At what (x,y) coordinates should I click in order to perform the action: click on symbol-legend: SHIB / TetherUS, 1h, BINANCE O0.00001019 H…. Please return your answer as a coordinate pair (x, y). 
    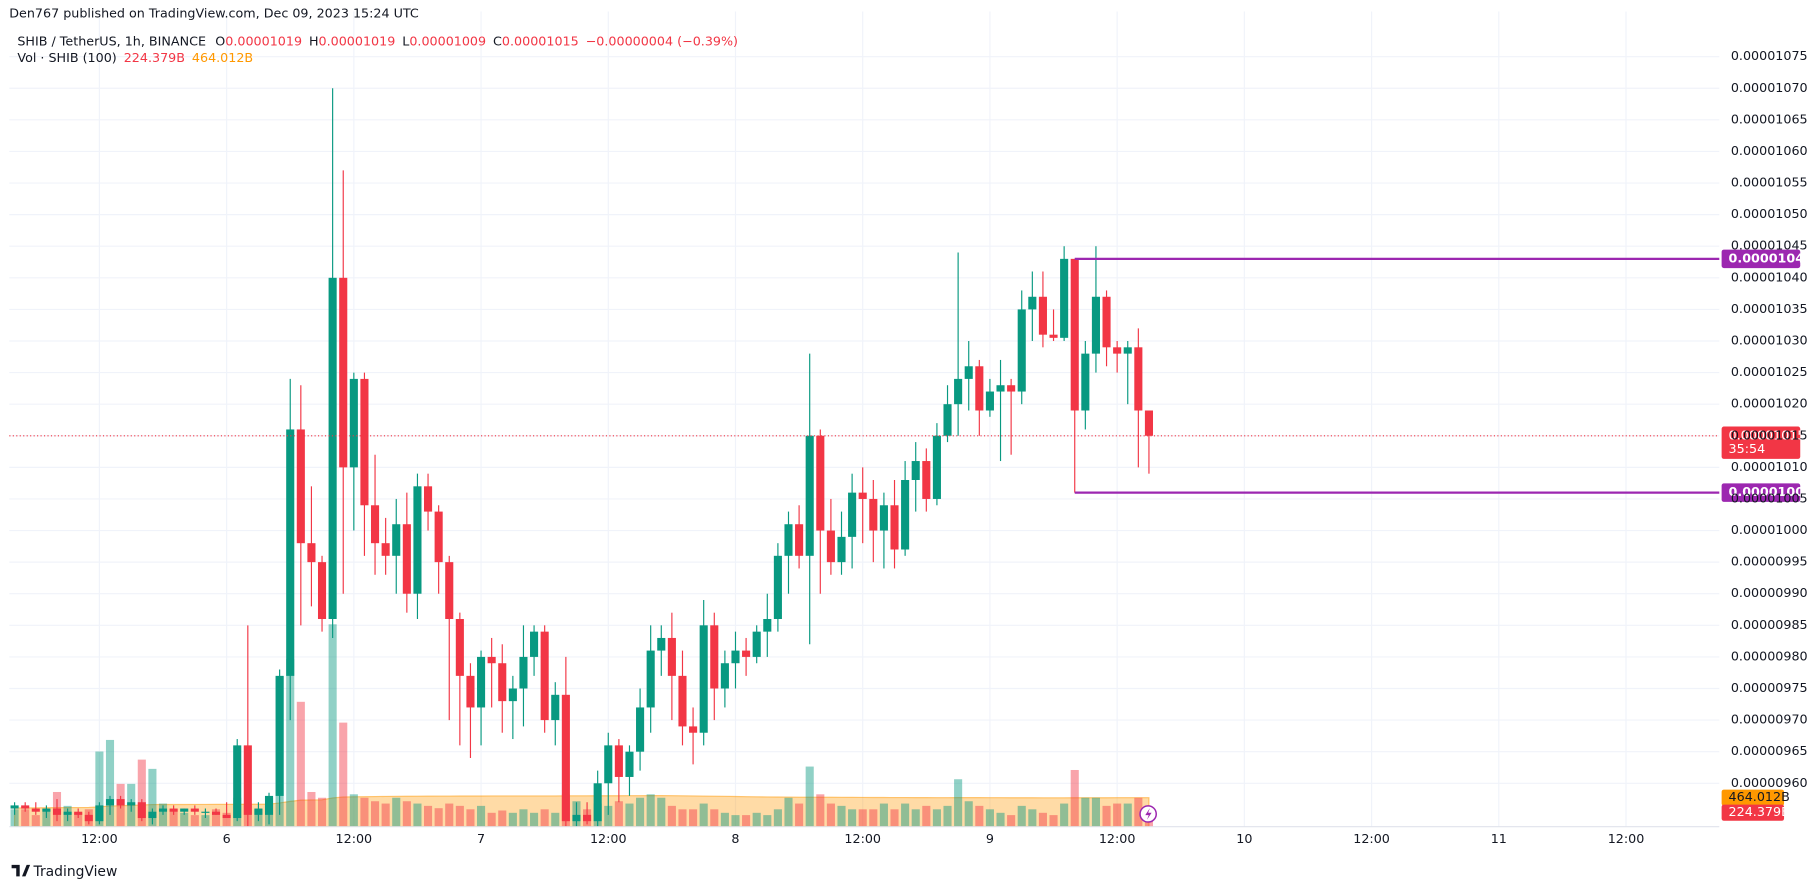
    Looking at the image, I should click on (377, 40).